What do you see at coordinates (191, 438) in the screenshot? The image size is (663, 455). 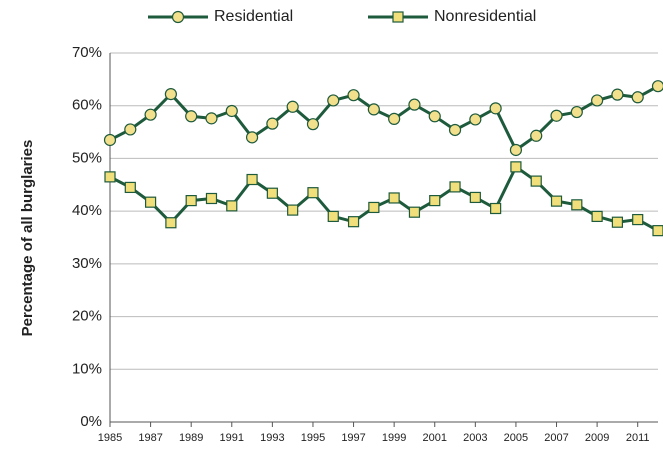 I see `x-tick-label: 1989` at bounding box center [191, 438].